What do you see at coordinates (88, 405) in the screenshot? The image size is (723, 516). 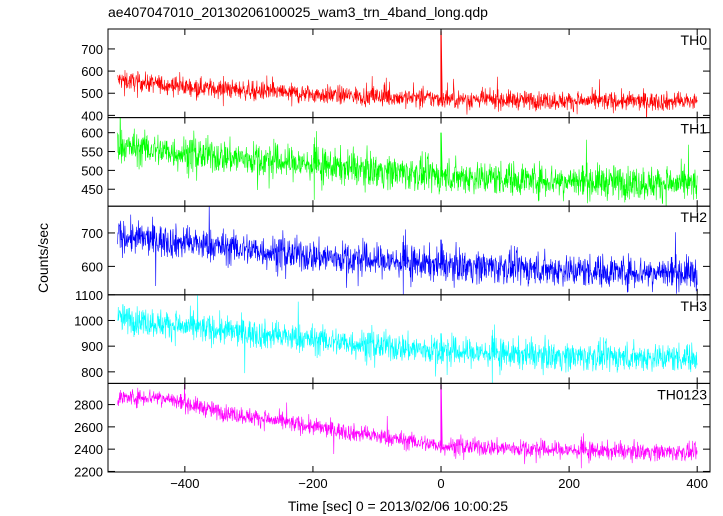 I see `y-tick-label-th0123: 2800` at bounding box center [88, 405].